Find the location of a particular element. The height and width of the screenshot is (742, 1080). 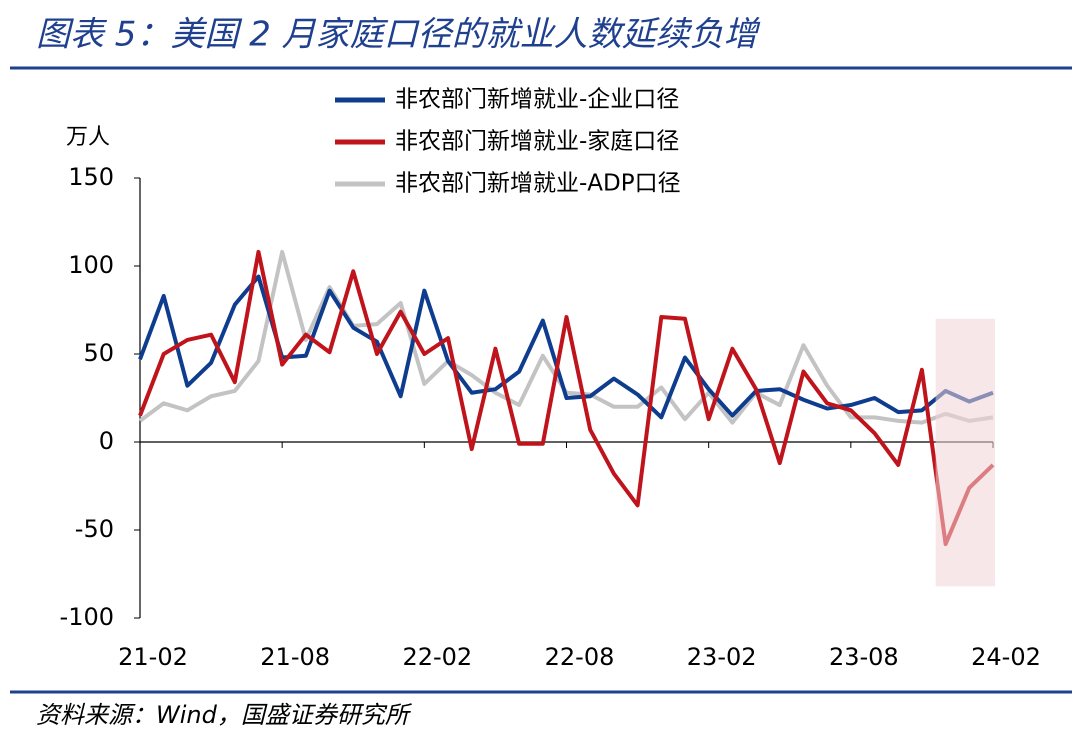

x-tick-label: 22-08 is located at coordinates (580, 657).